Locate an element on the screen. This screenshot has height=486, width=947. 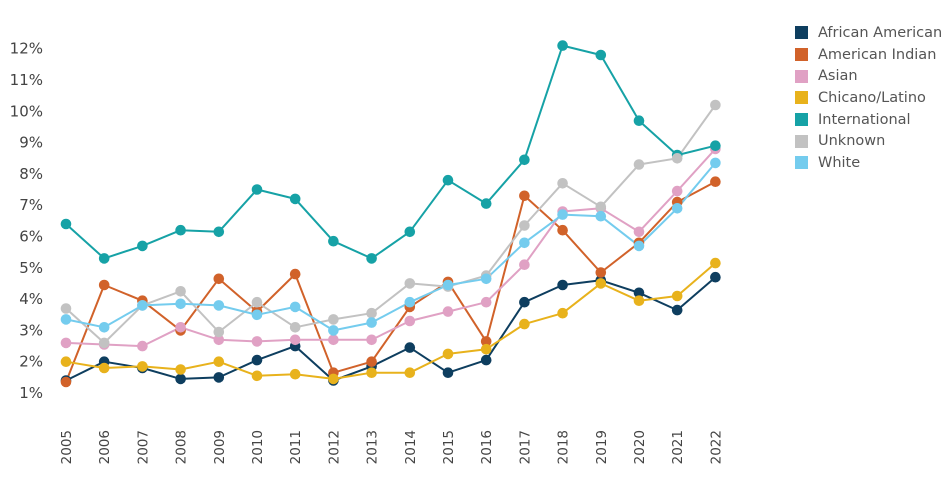
legend-item-asian: Asian is located at coordinates (868, 76).